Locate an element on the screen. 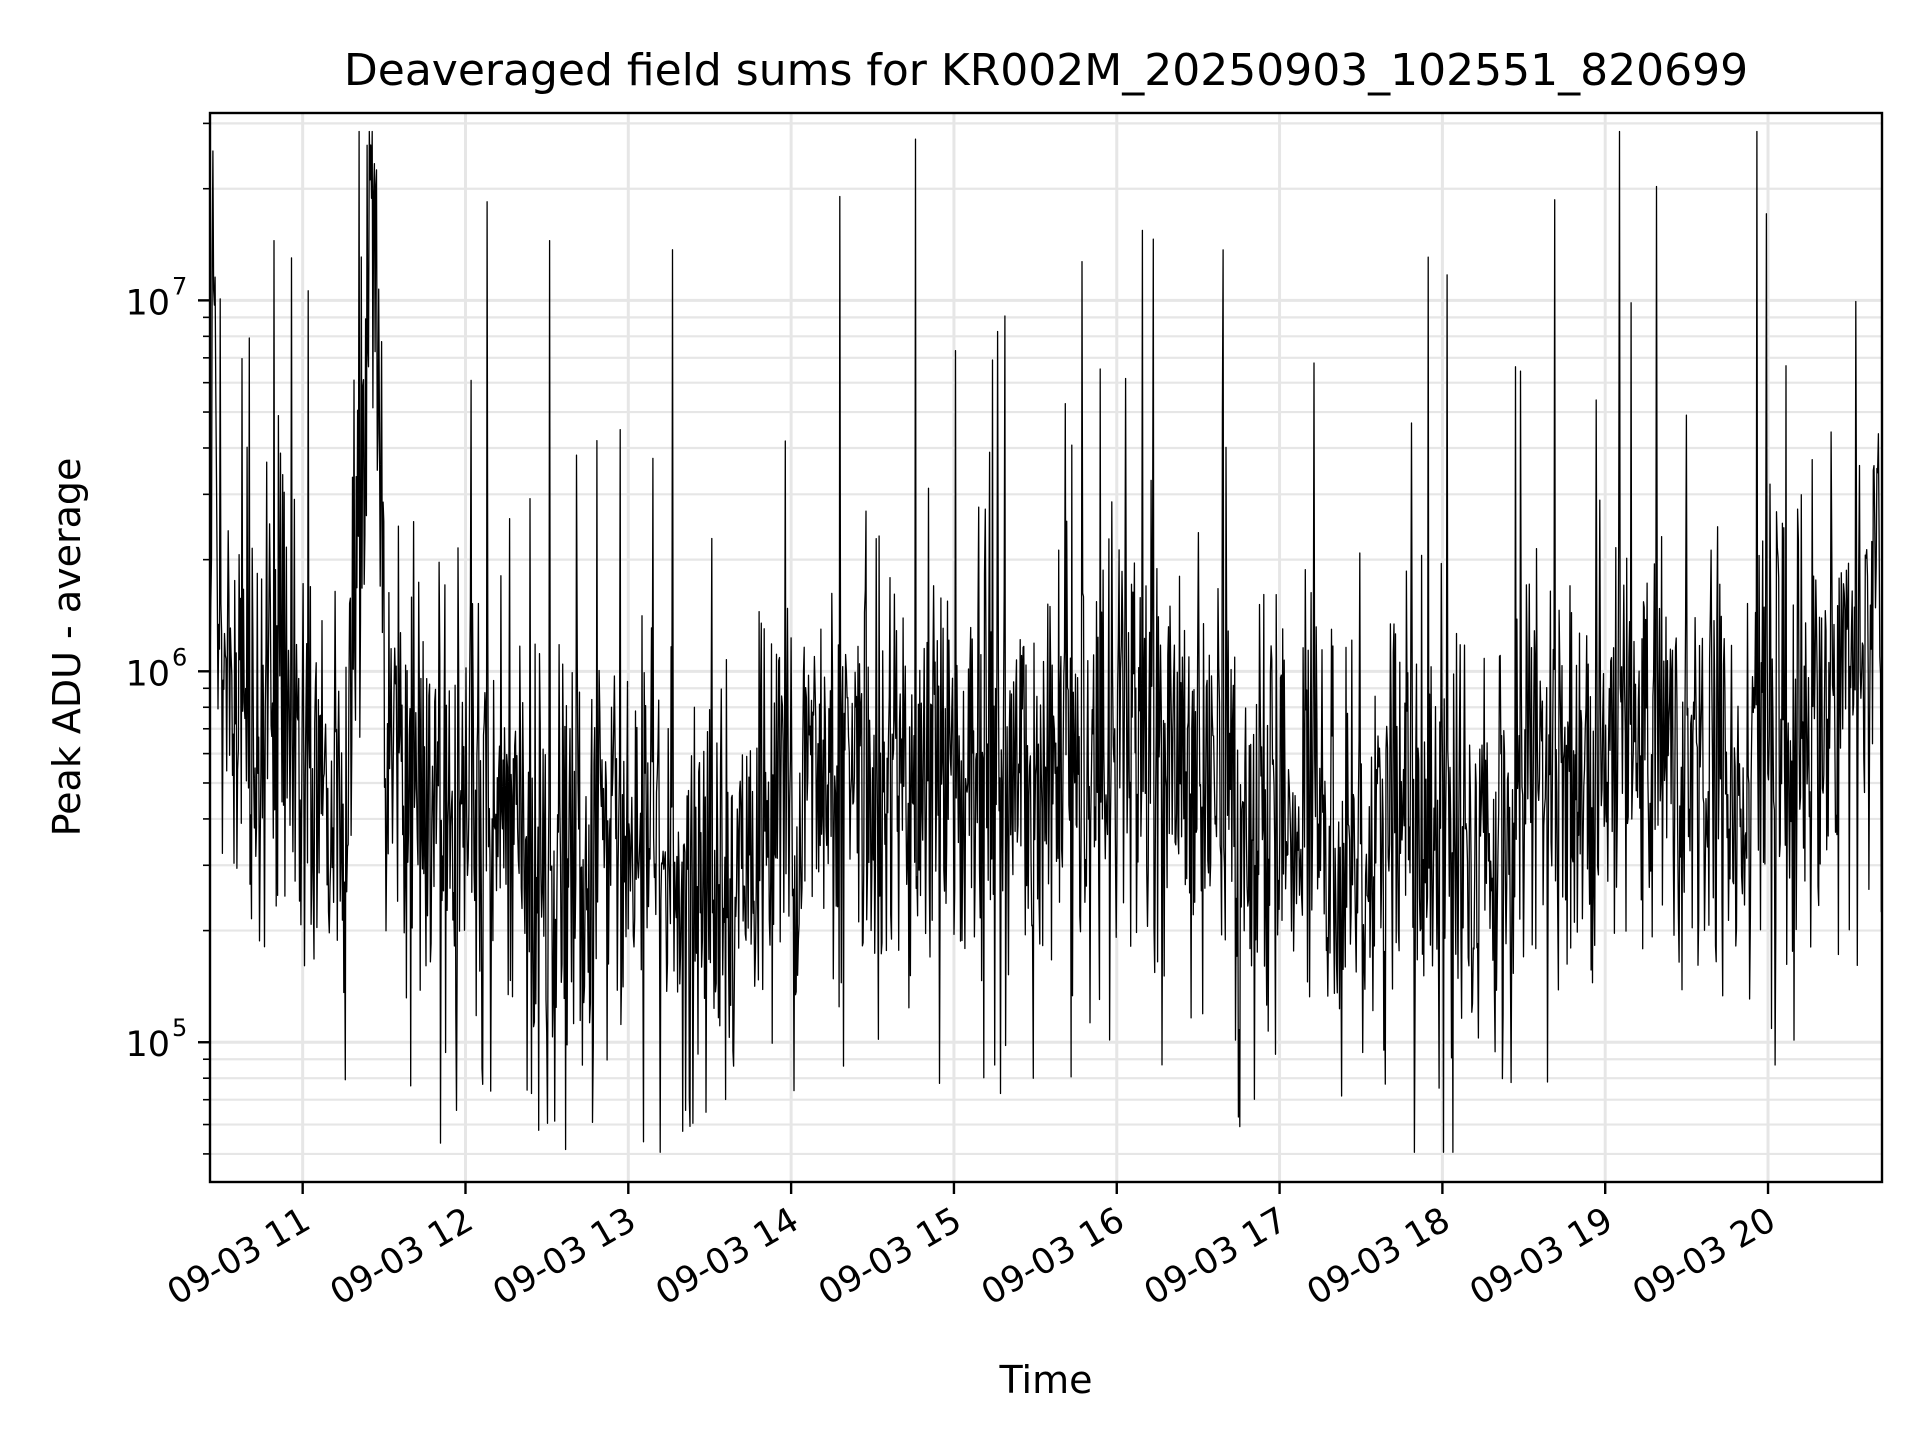  x-tick-label: 09-03 17 is located at coordinates (1216, 1256).